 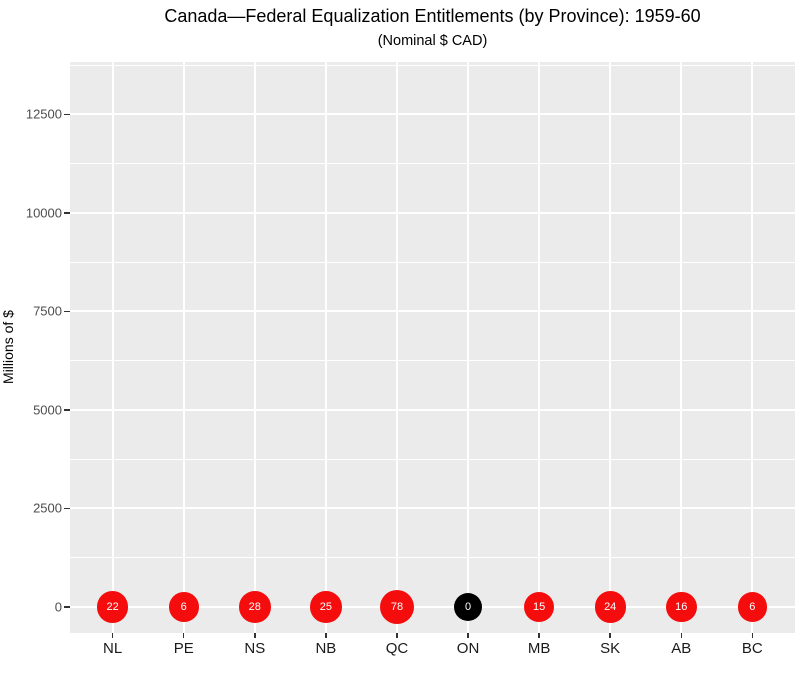 I want to click on bubble-nl: 22, so click(x=113, y=607).